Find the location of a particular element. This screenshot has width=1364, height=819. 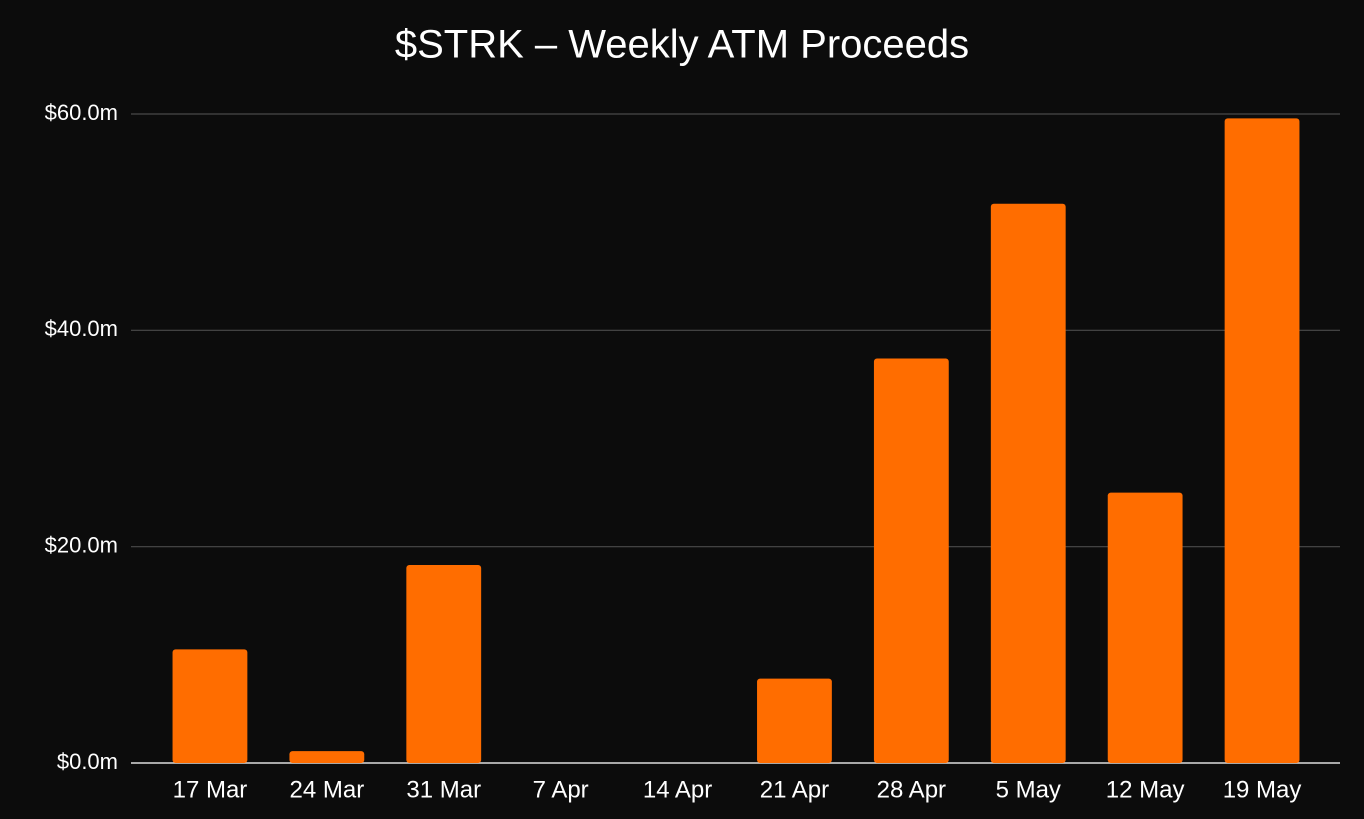

x-tick-label: 12 May is located at coordinates (1145, 789).